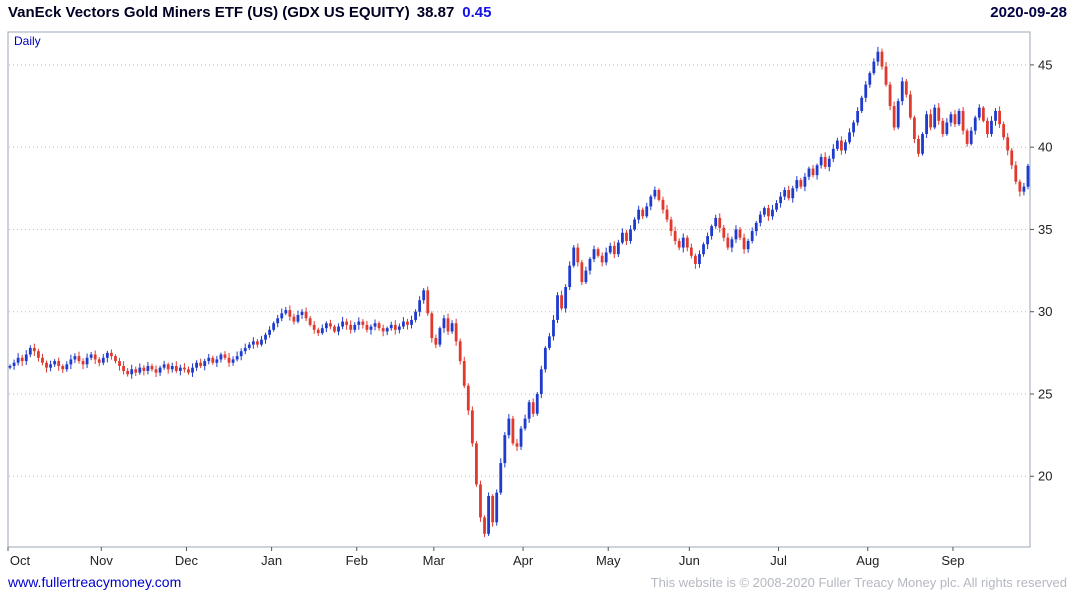 This screenshot has width=1075, height=600. I want to click on x-month-label: Aug, so click(867, 560).